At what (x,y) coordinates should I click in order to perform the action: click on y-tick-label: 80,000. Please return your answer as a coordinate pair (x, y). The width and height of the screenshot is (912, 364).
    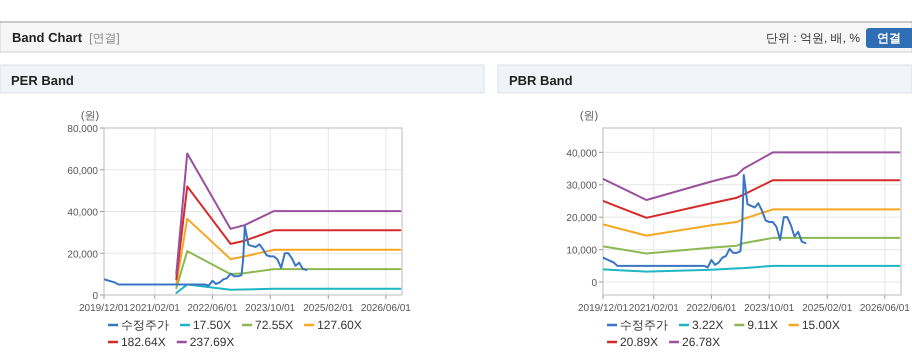
    Looking at the image, I should click on (82, 129).